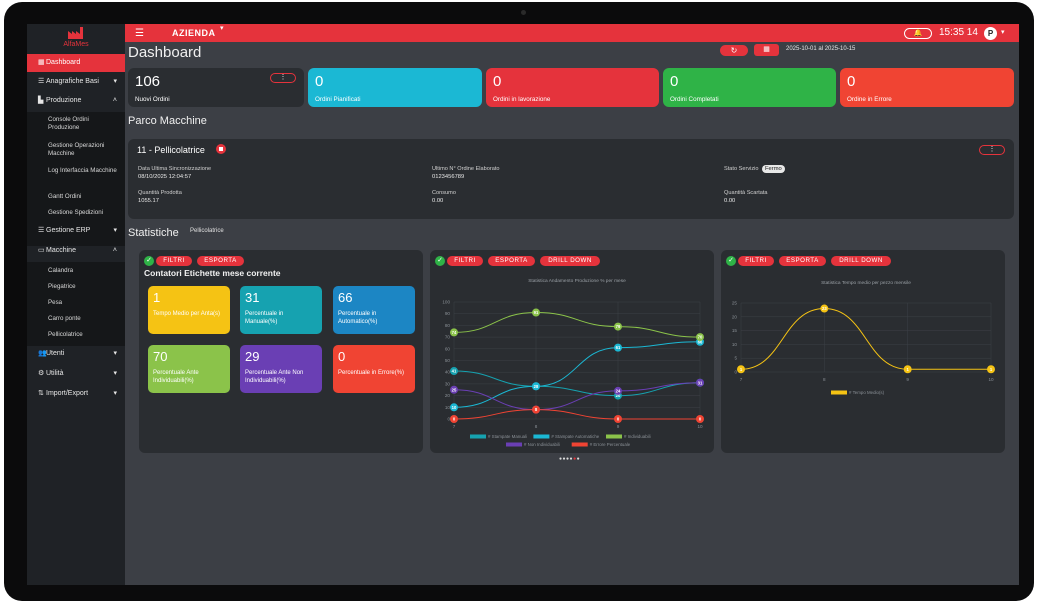 Image resolution: width=1038 pixels, height=603 pixels. Describe the element at coordinates (338, 99) in the screenshot. I see `kpi-label: Ordini Pianificati` at that location.